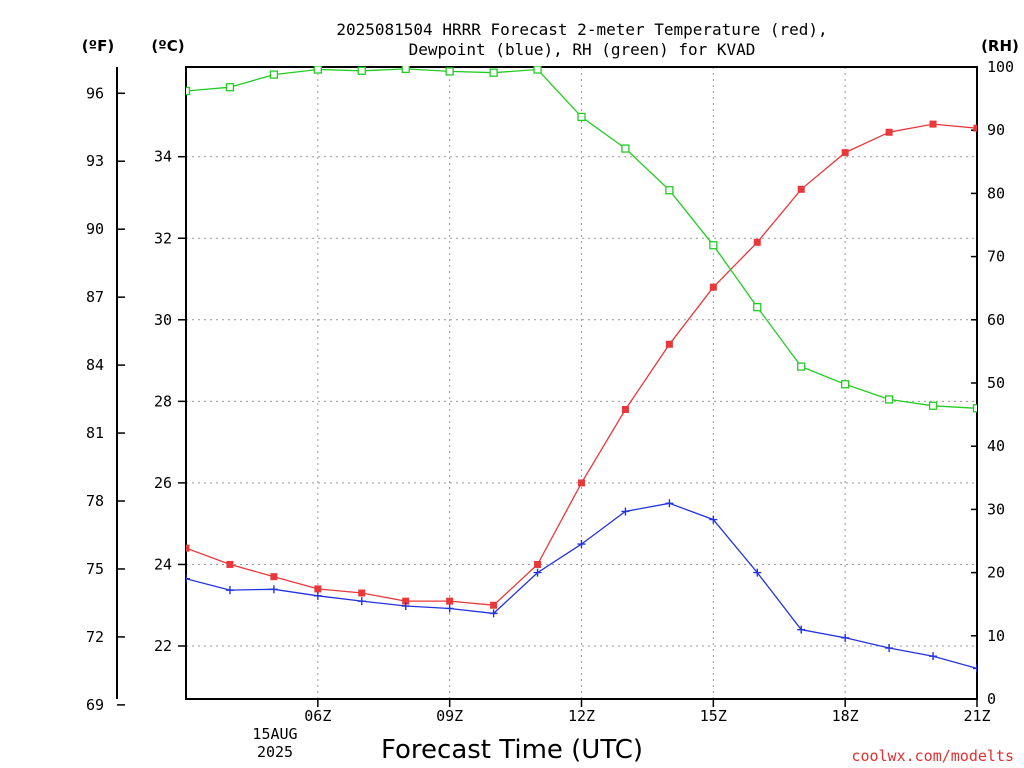 This screenshot has width=1024, height=768. I want to click on date-label-day: 15AUG, so click(274, 734).